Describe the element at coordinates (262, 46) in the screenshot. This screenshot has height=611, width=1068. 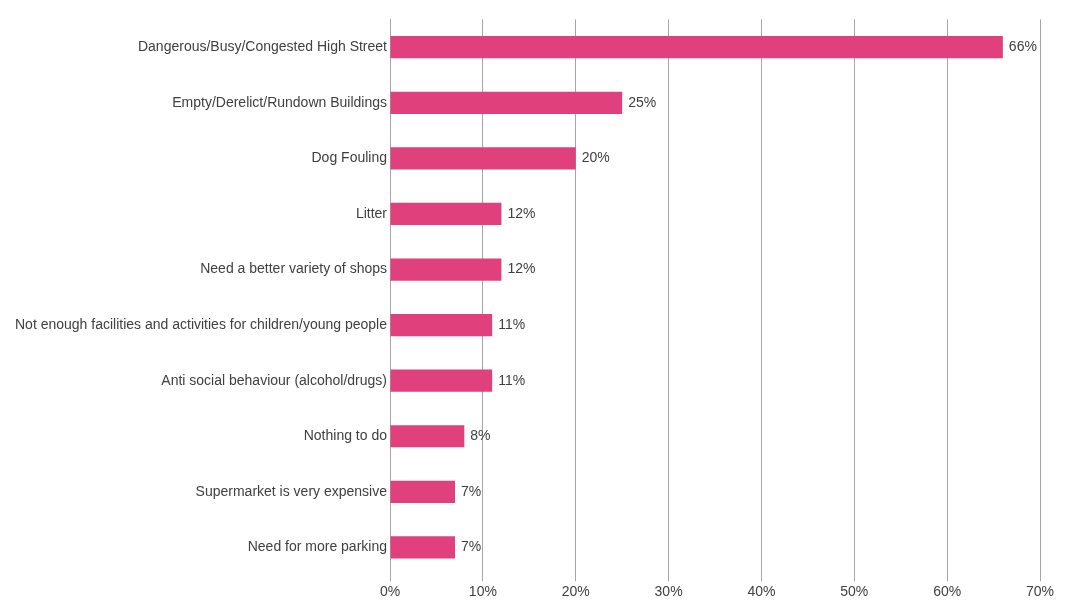
I see `y-tick-label: Dangerous/Busy/Congested High Street` at that location.